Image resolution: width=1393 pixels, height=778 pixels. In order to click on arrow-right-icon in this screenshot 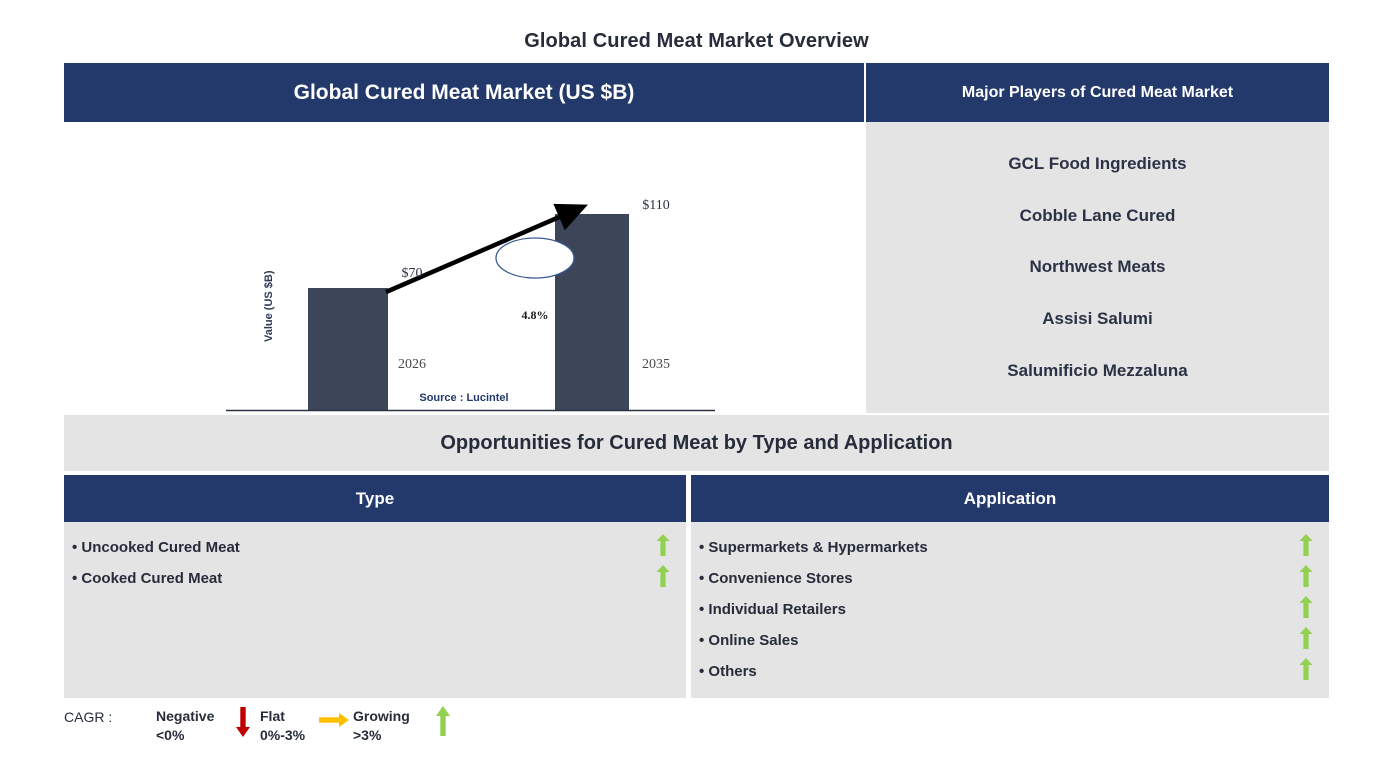, I will do `click(334, 722)`.